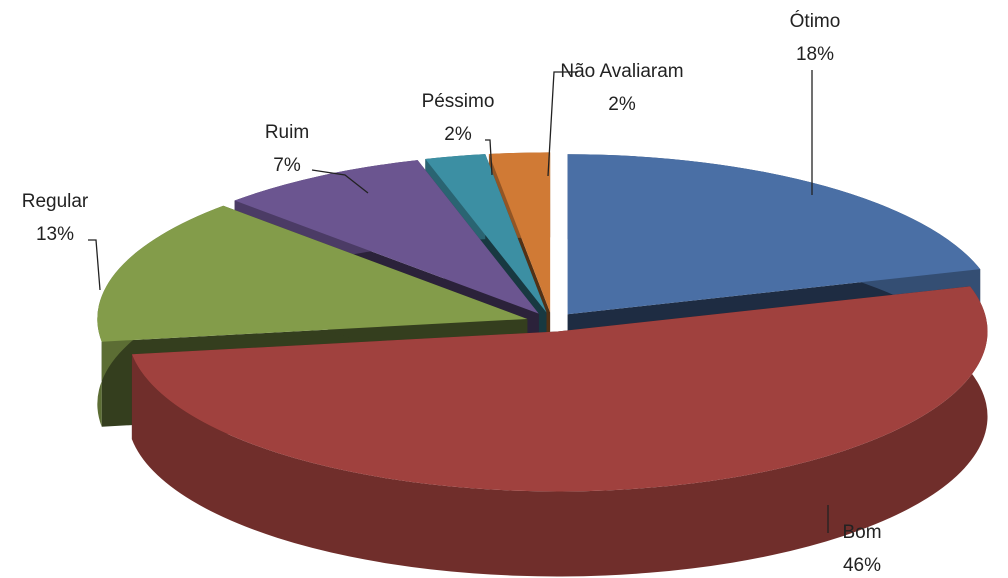 This screenshot has height=578, width=1008. Describe the element at coordinates (815, 54) in the screenshot. I see `slice-value-label: 18%` at that location.